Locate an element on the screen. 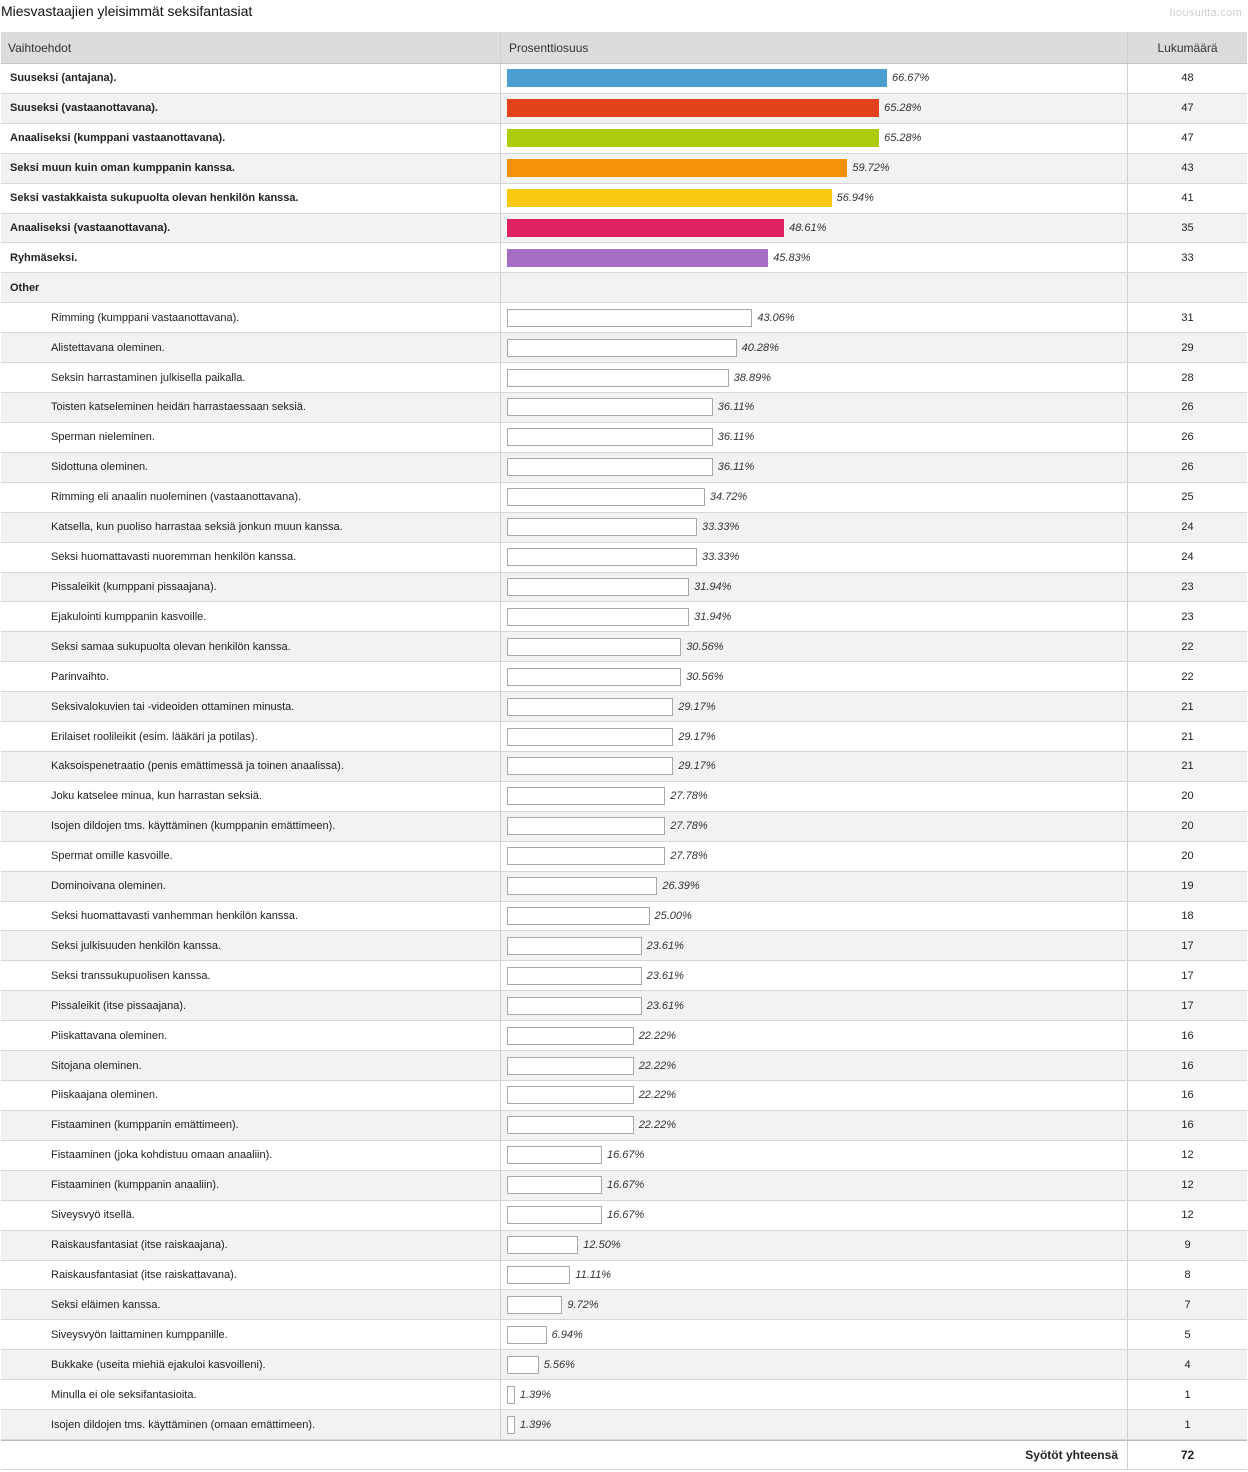 The image size is (1248, 1472). table-row: Dominoivana oleminen. 26.39% 19 is located at coordinates (624, 886).